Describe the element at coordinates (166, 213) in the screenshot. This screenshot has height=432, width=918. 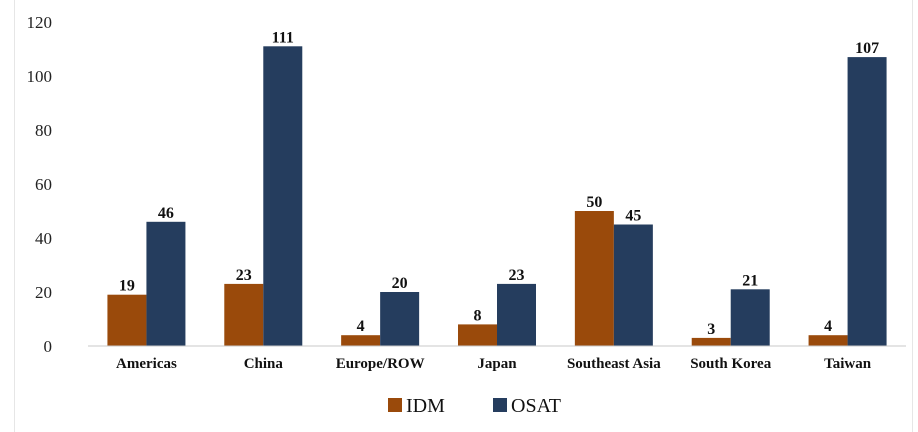
I see `data-label: 46` at that location.